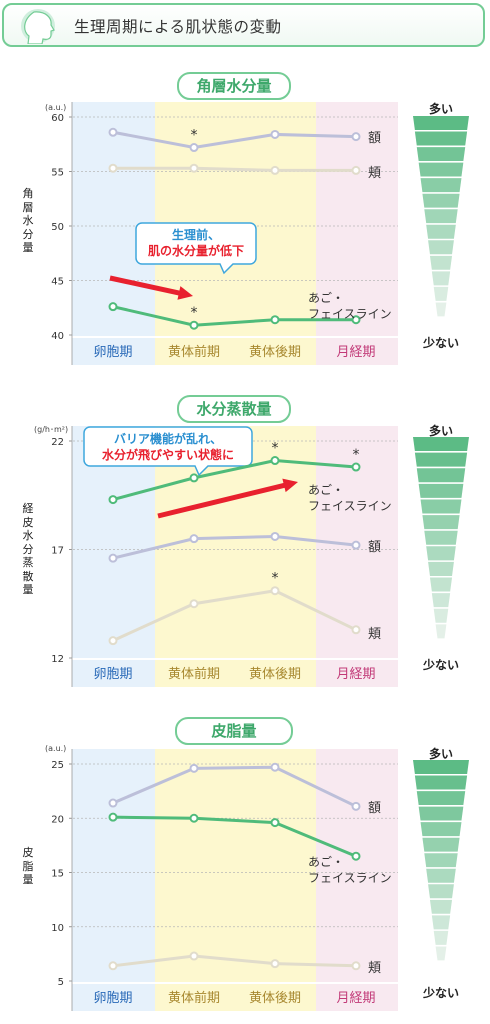  Describe the element at coordinates (61, 982) in the screenshot. I see `y-tick-label: 5` at that location.